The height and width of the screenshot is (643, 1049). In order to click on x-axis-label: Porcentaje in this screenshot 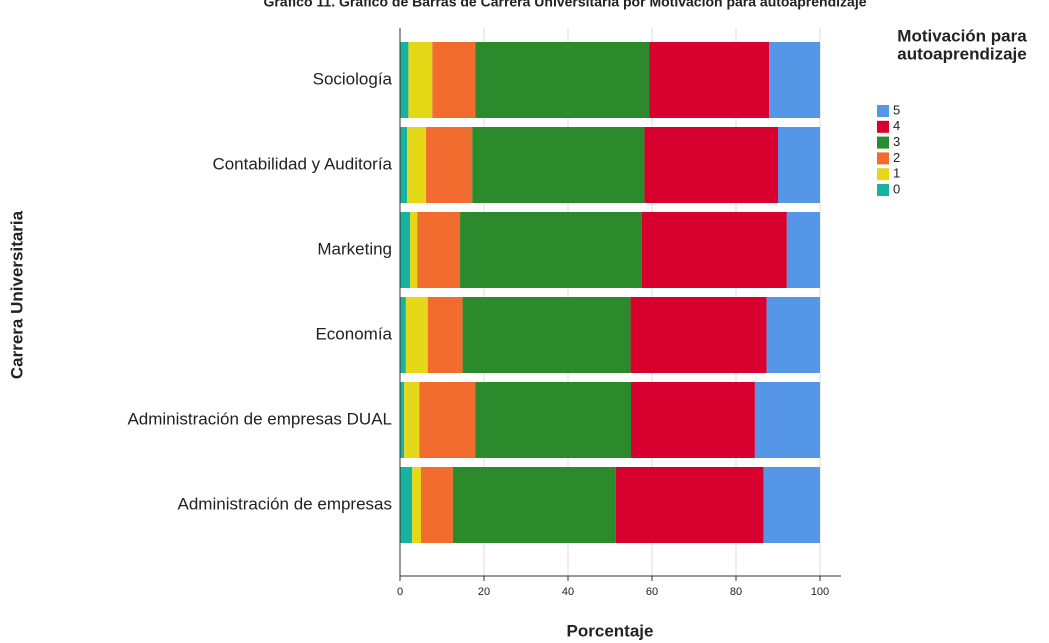, I will do `click(610, 630)`.